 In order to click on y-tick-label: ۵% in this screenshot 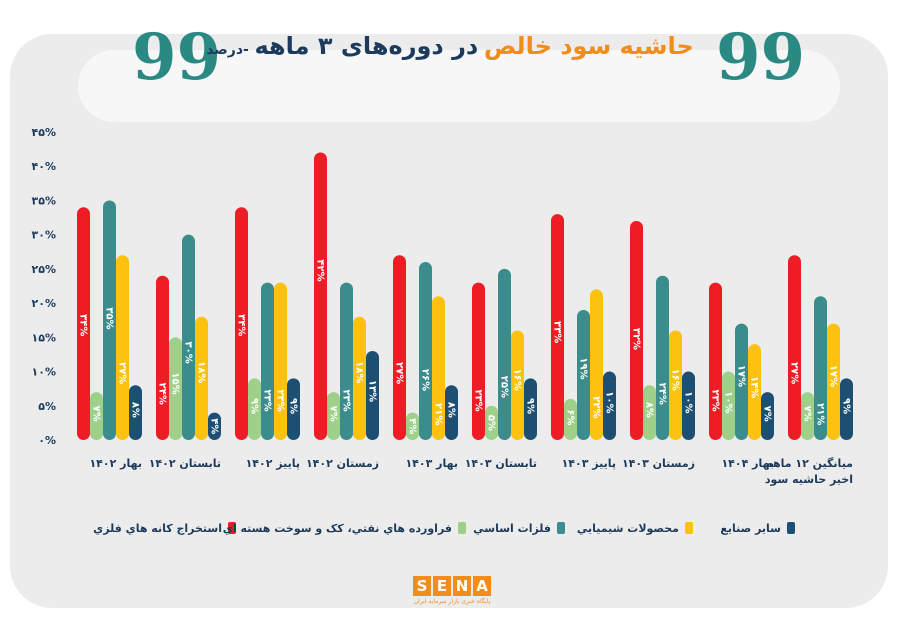, I will do `click(47, 406)`.